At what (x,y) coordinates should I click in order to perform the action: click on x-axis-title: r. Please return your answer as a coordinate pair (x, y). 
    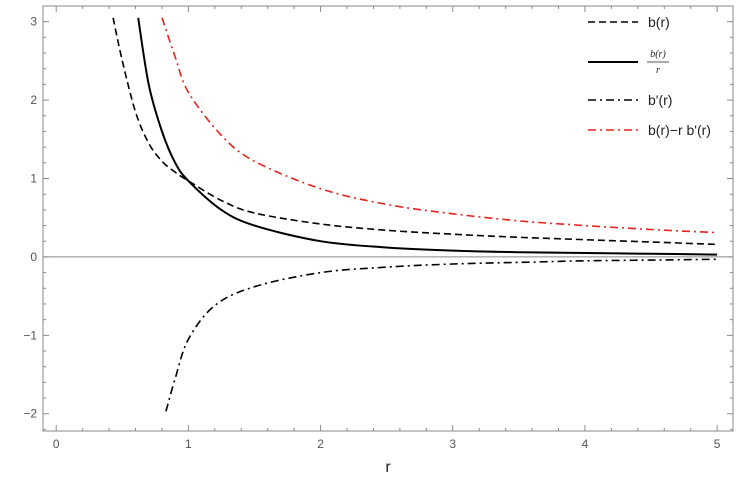
    Looking at the image, I should click on (388, 467).